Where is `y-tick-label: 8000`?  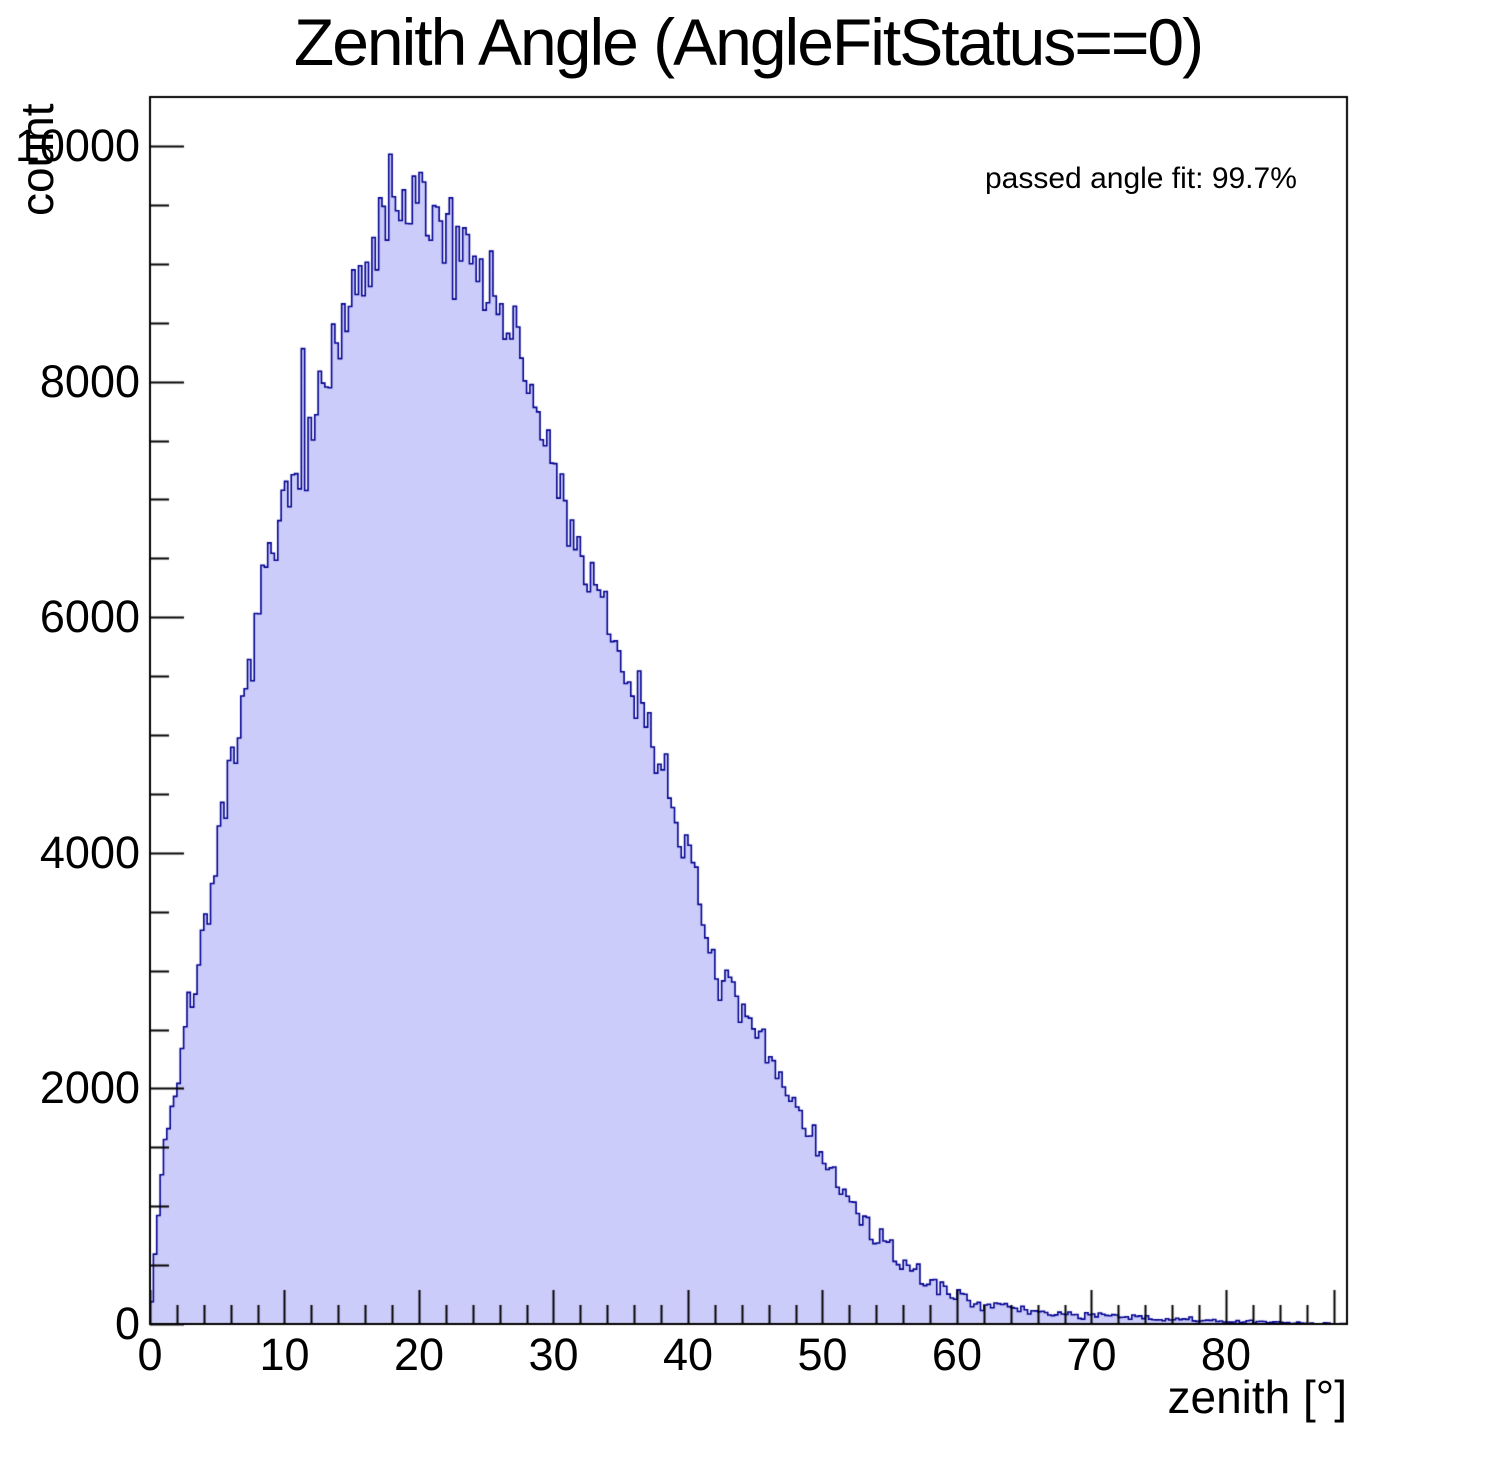 y-tick-label: 8000 is located at coordinates (89, 381).